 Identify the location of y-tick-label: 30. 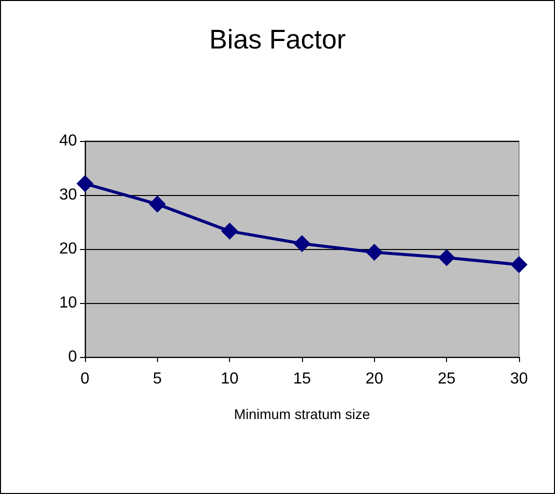
(68, 195).